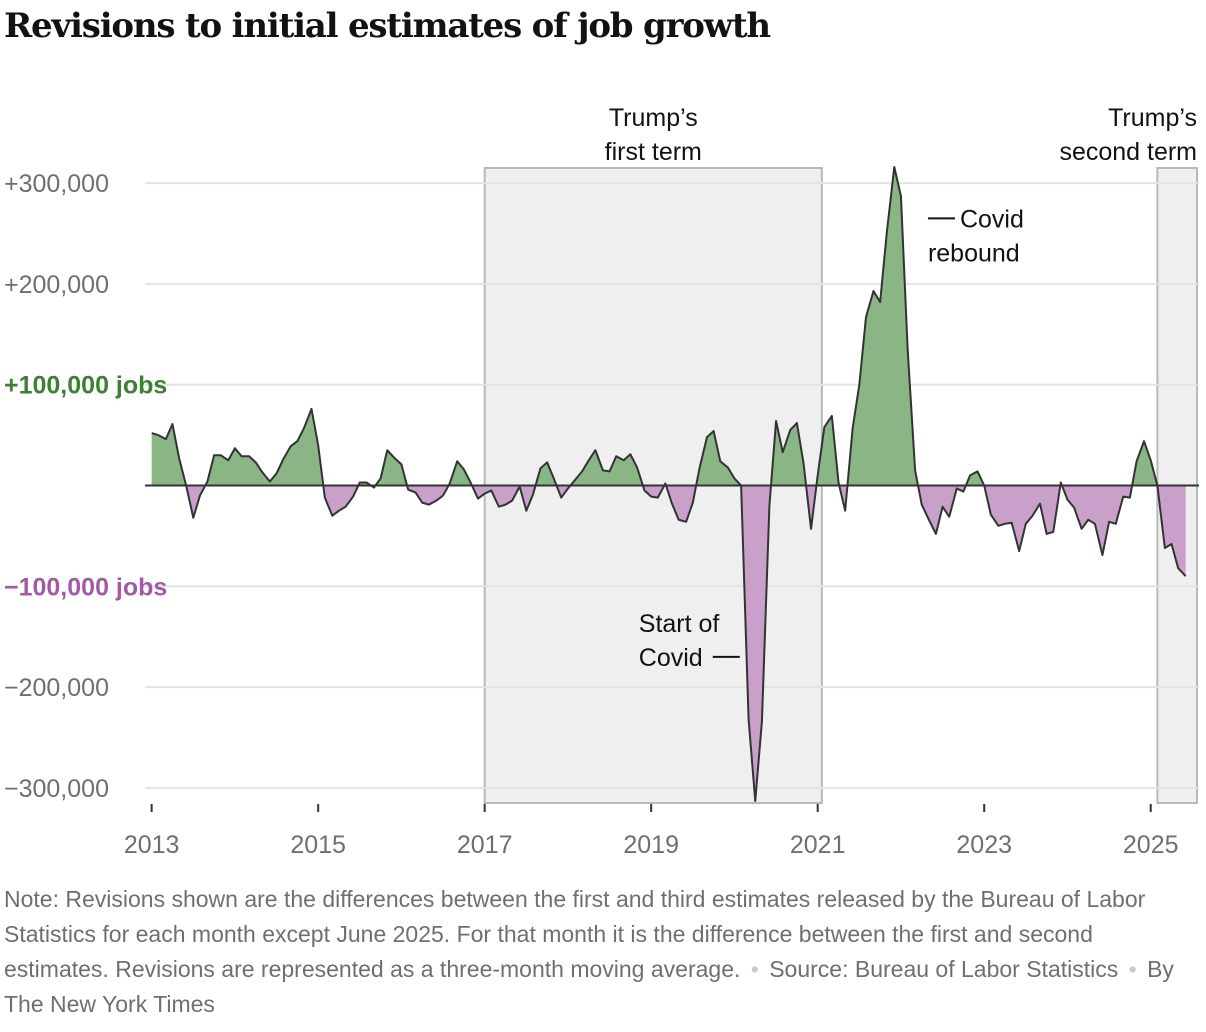 Image resolution: width=1206 pixels, height=1032 pixels. What do you see at coordinates (944, 969) in the screenshot?
I see `source-text: Source: Bureau of Labor Statistics` at bounding box center [944, 969].